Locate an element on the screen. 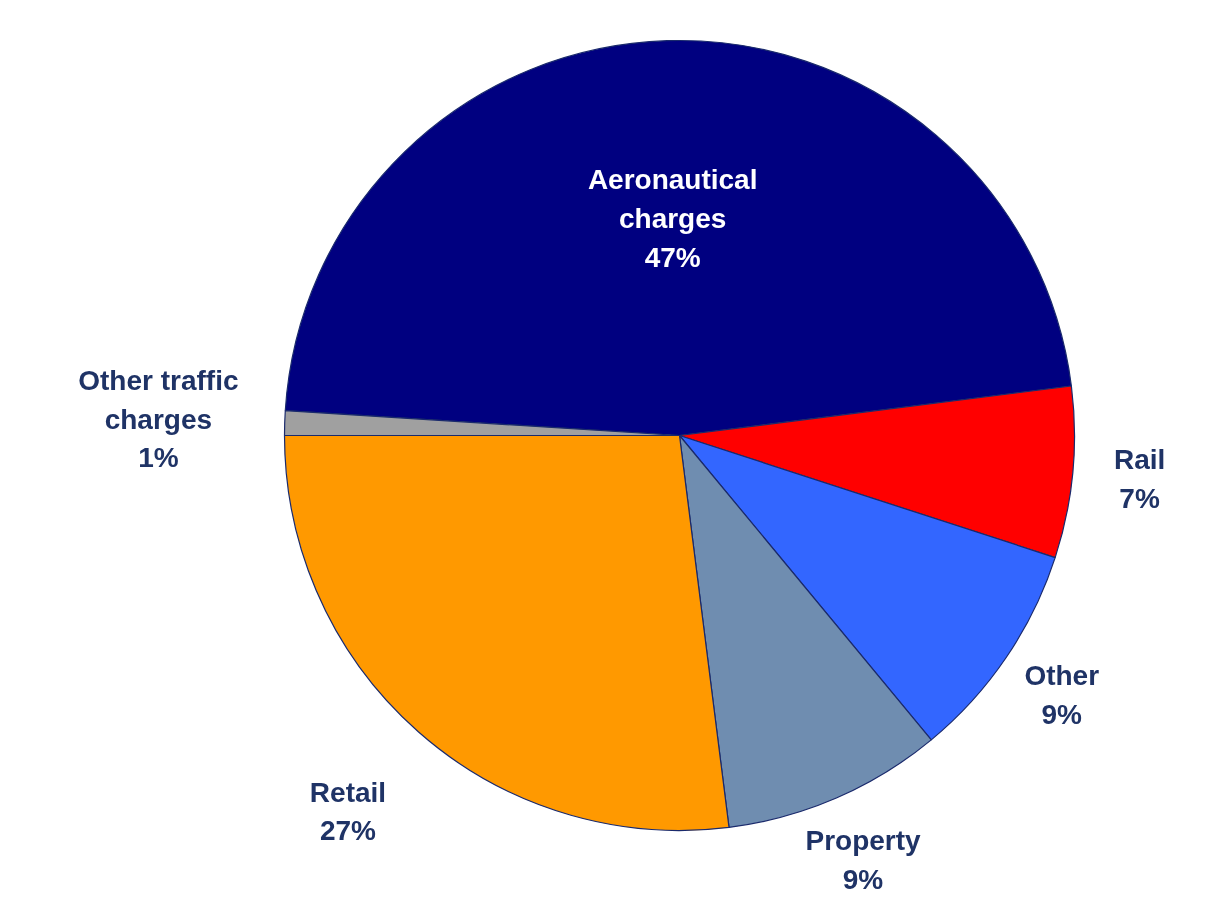  data-label: 47% is located at coordinates (672, 257).